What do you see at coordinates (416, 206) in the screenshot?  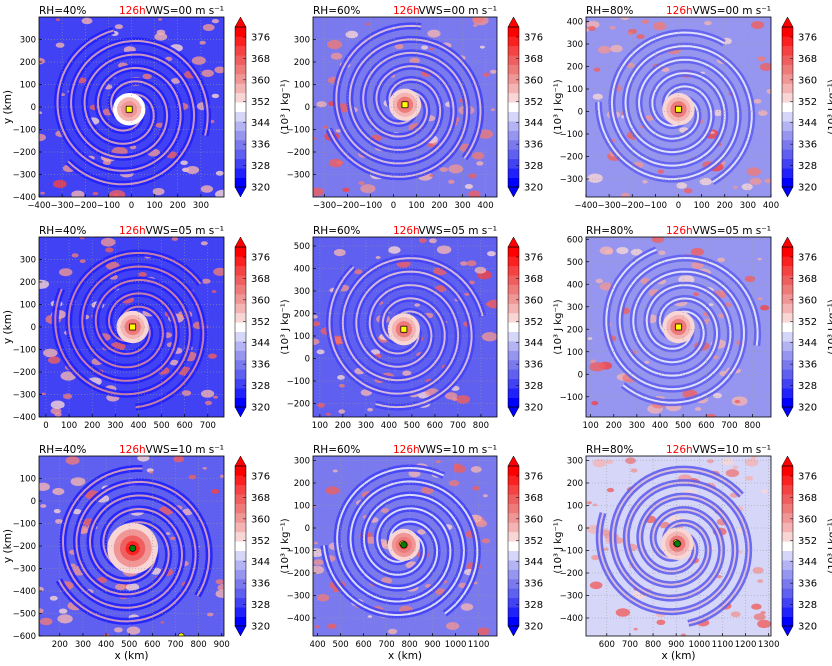 I see `x-tick-label: 100` at bounding box center [416, 206].